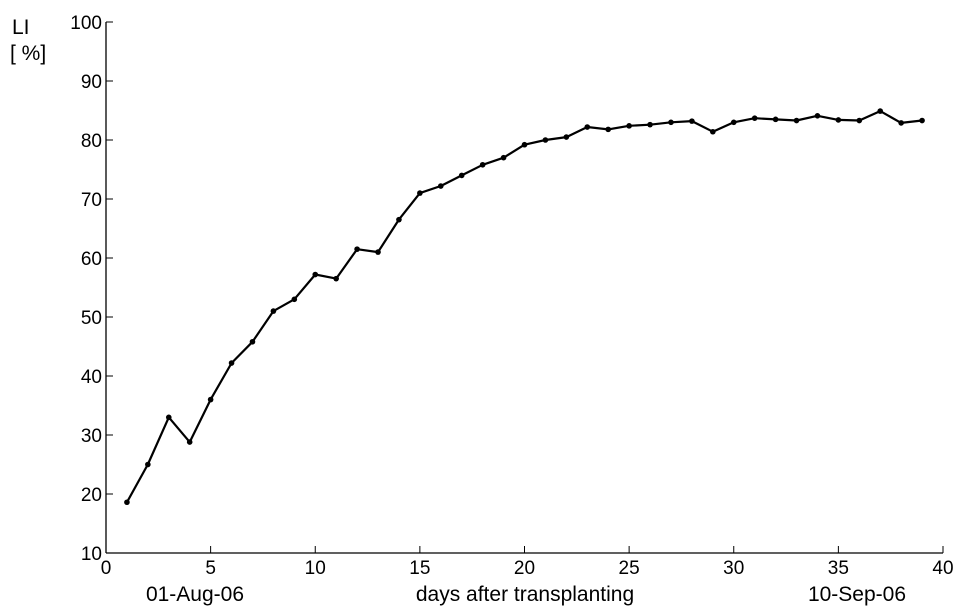 The height and width of the screenshot is (611, 960). I want to click on x-tick-label: 35, so click(838, 568).